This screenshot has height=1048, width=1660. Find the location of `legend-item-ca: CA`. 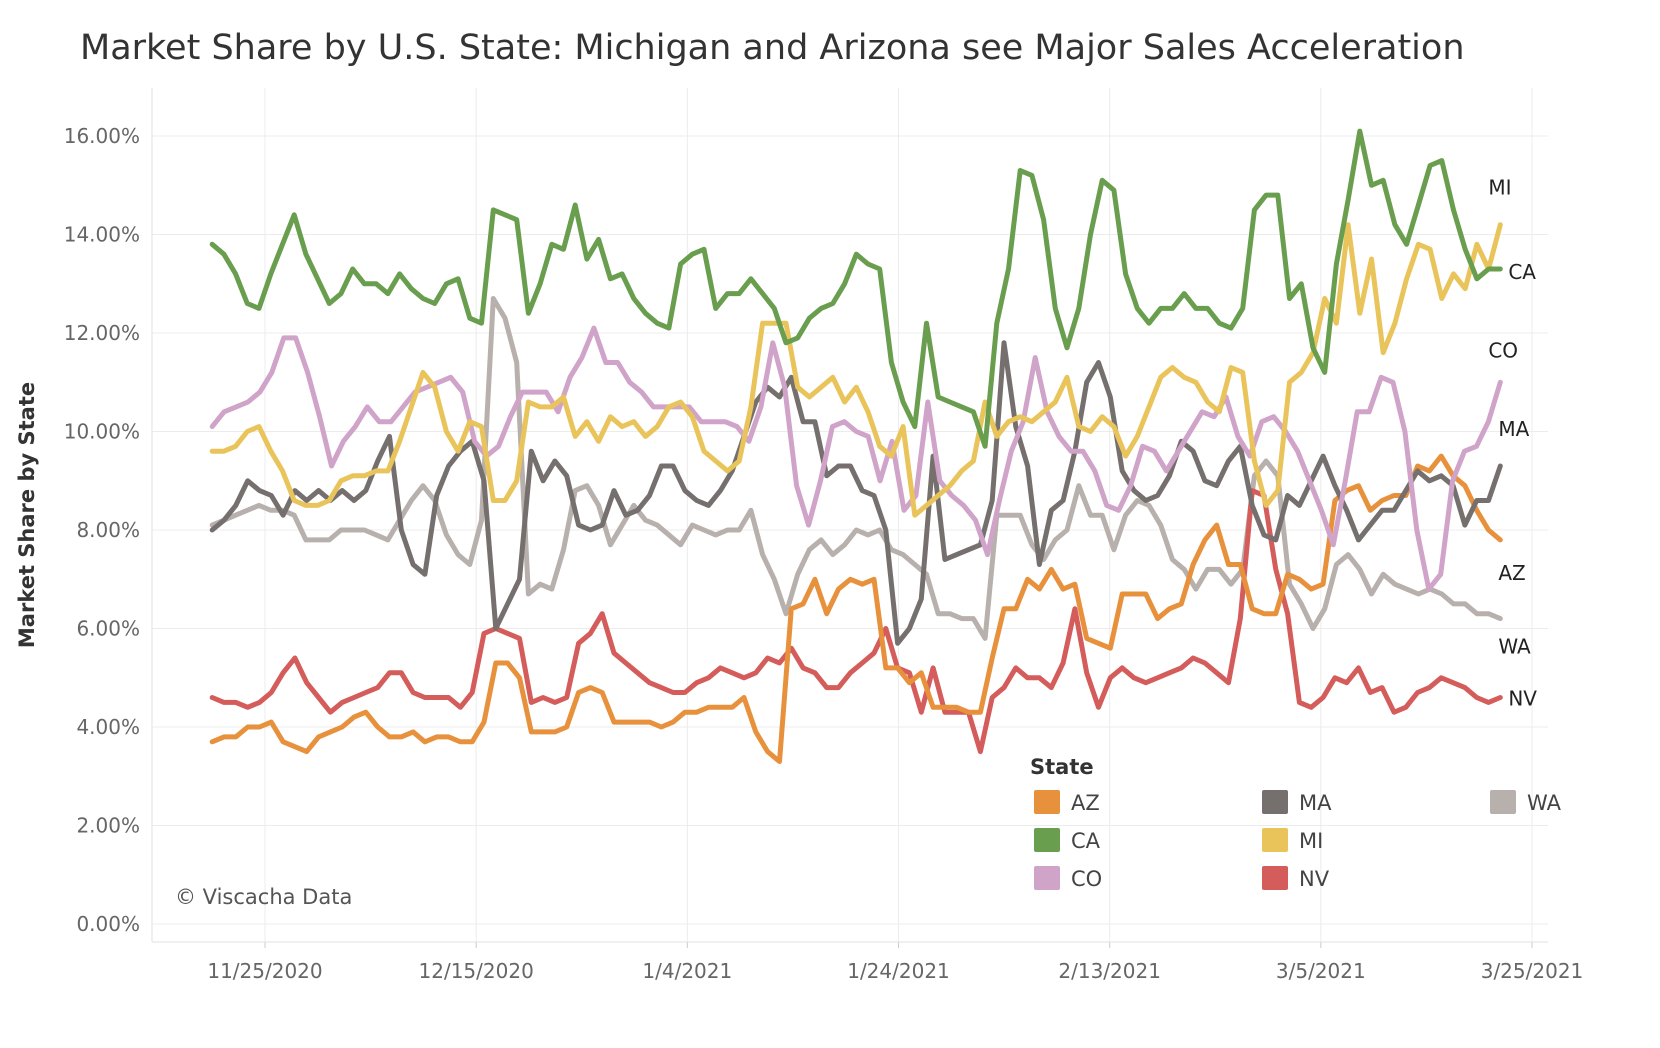

legend-item-ca: CA is located at coordinates (1067, 840).